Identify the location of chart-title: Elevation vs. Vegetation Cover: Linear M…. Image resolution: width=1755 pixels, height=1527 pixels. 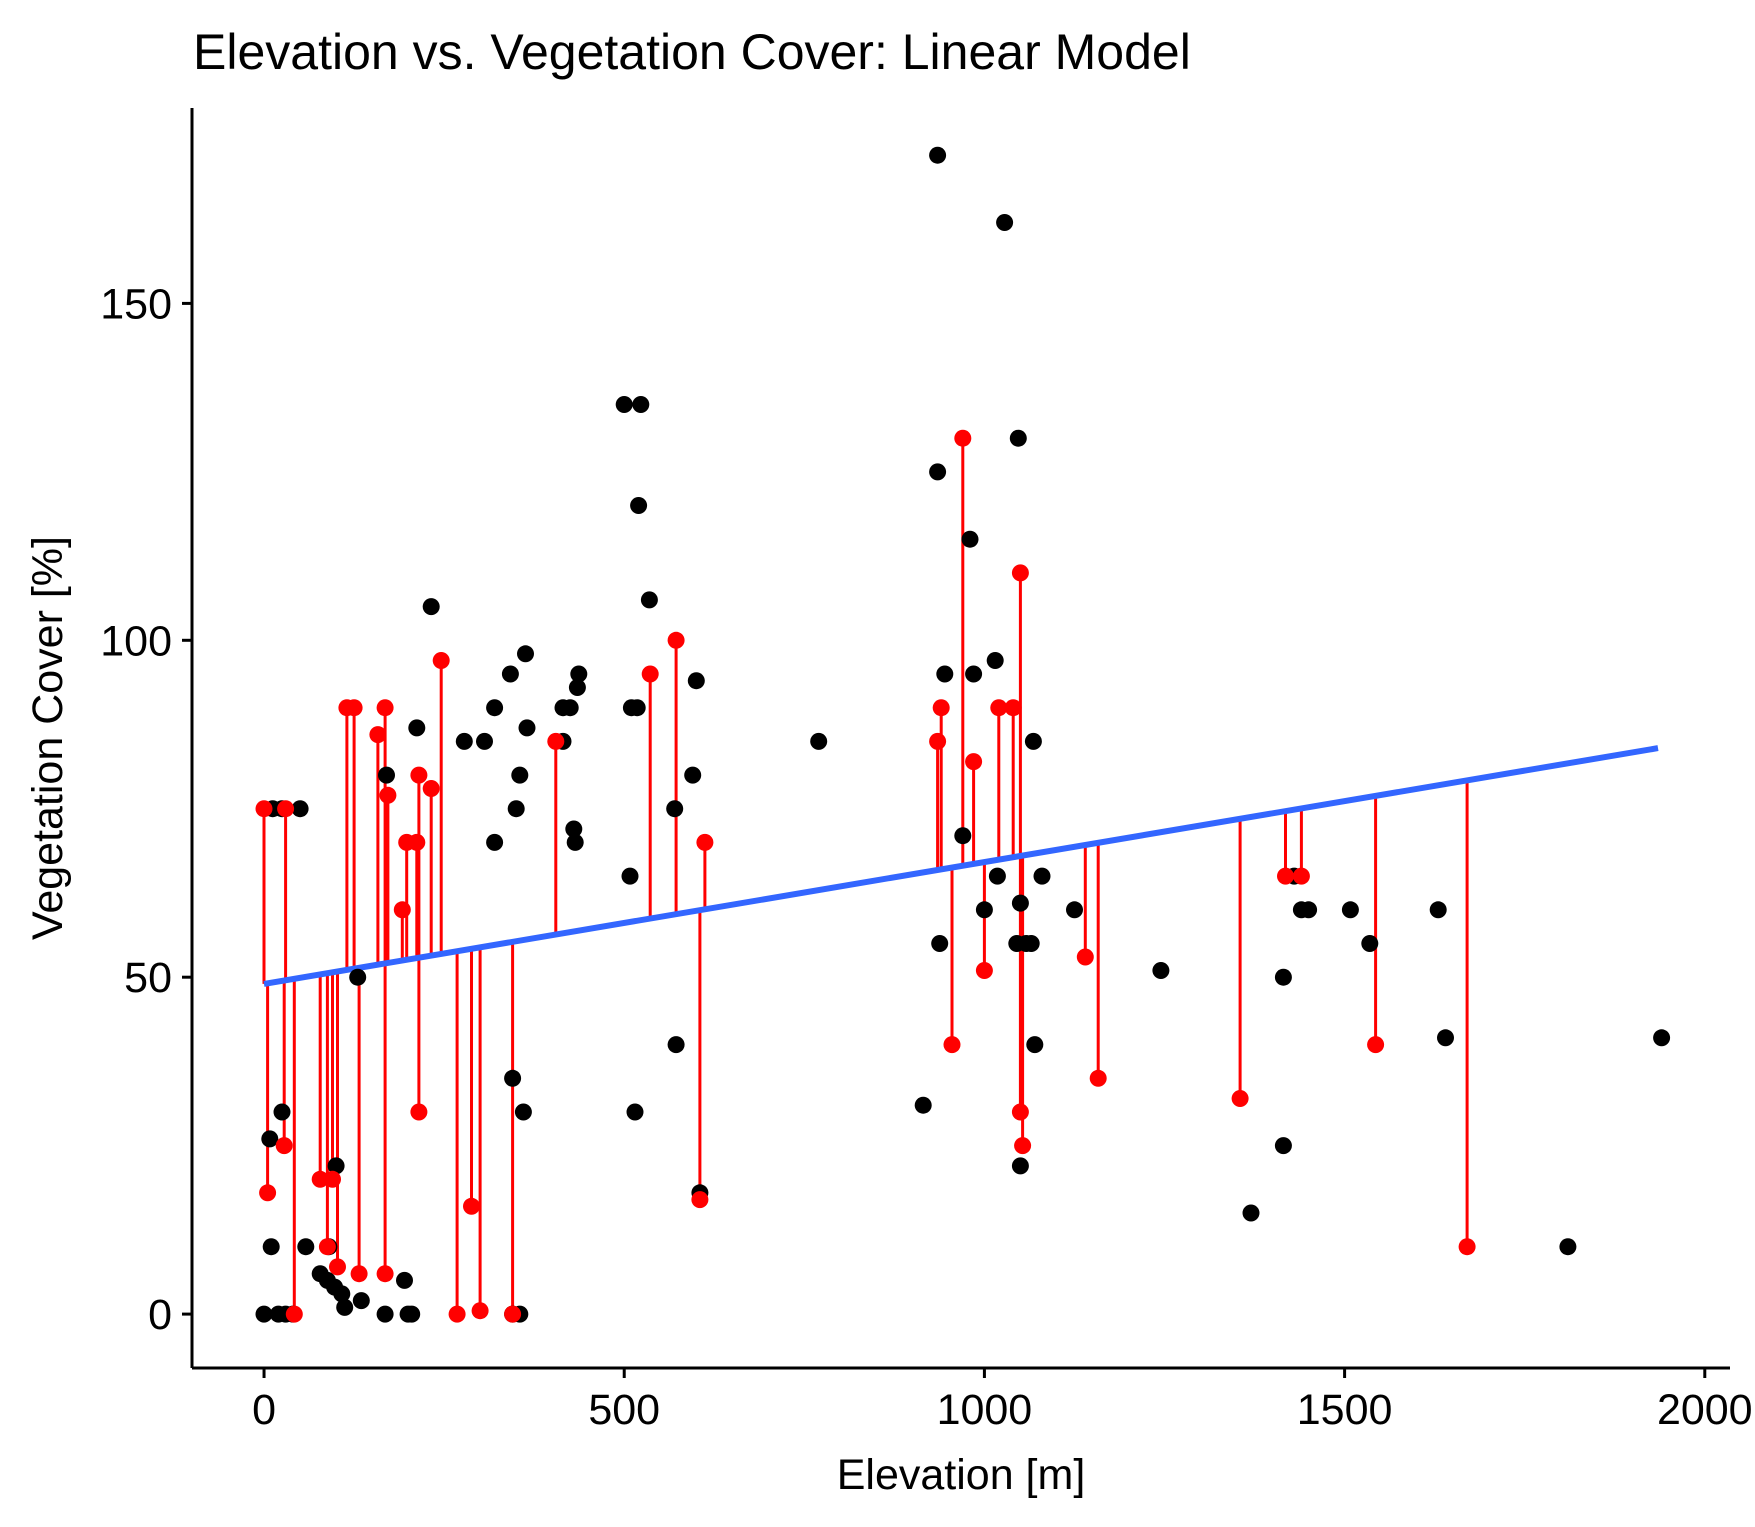
(692, 52).